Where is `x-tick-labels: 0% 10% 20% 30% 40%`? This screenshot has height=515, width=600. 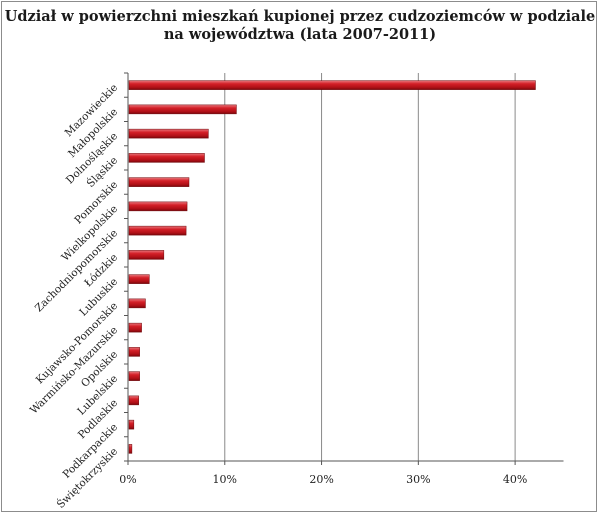
x-tick-labels: 0% 10% 20% 30% 40% is located at coordinates (323, 479).